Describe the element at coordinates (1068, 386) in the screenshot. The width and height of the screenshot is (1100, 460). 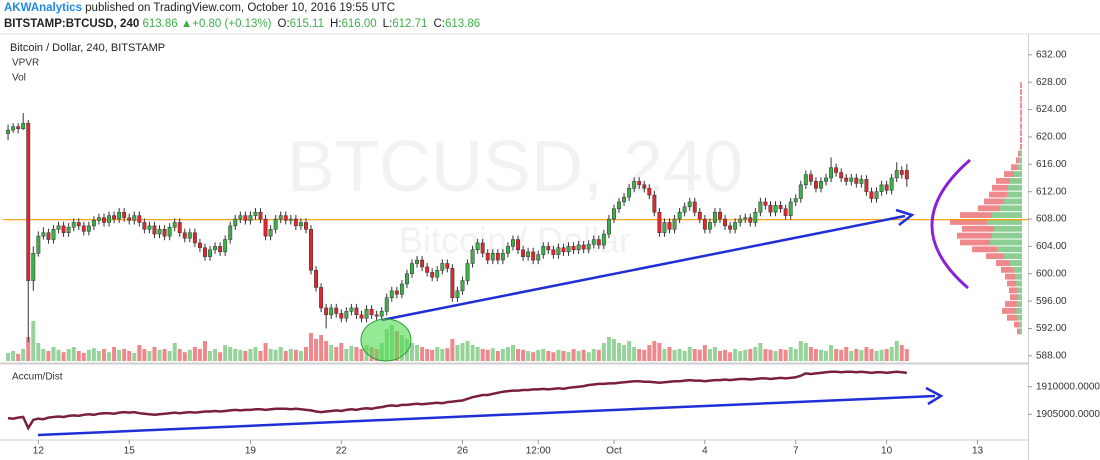
I see `y-tick-label: 1910000.0000` at that location.